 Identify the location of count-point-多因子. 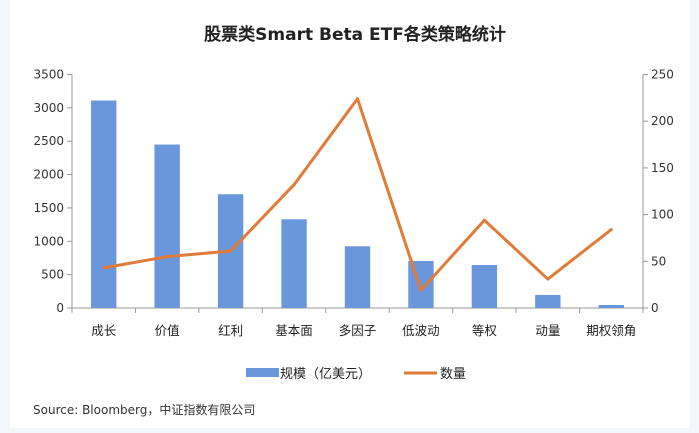
(357, 99).